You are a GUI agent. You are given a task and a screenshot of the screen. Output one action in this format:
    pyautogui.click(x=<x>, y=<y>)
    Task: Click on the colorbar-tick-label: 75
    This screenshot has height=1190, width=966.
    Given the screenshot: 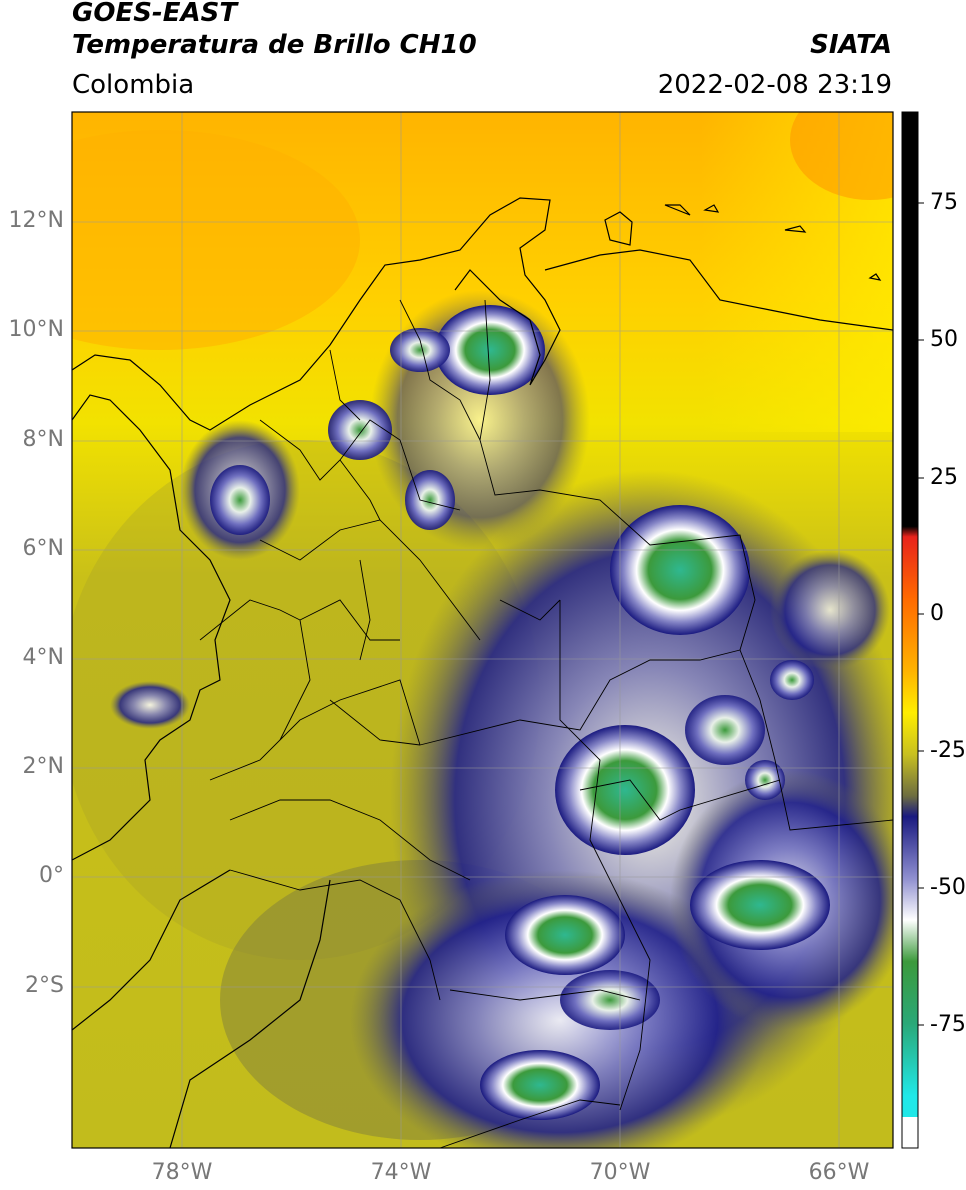 What is the action you would take?
    pyautogui.click(x=944, y=202)
    